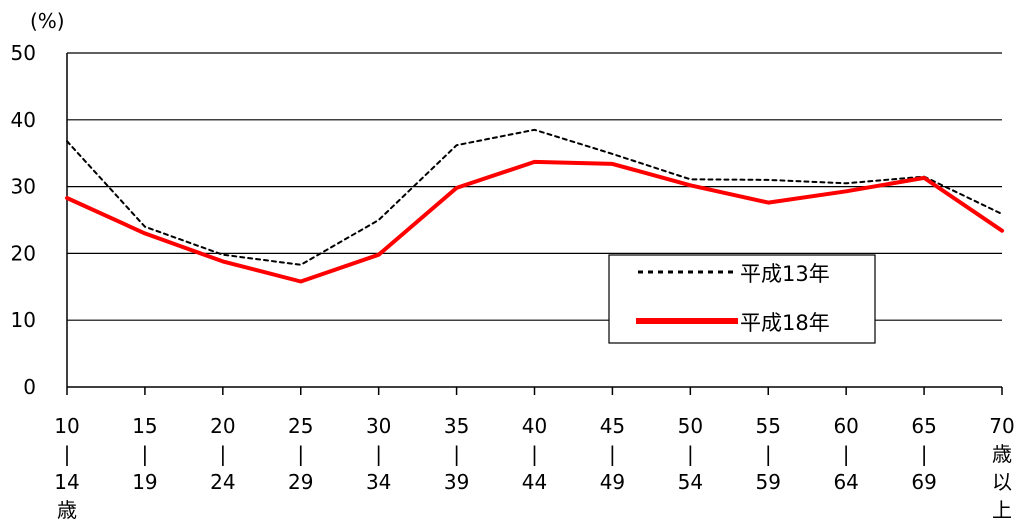  I want to click on x-tick-label-40: 40 | 44, so click(534, 454).